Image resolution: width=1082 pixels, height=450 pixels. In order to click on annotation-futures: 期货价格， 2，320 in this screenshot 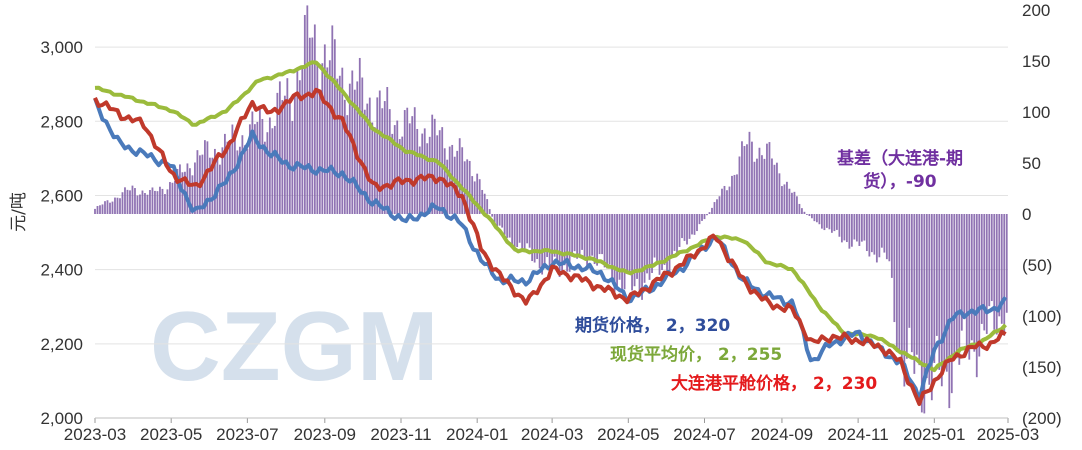, I will do `click(652, 325)`.